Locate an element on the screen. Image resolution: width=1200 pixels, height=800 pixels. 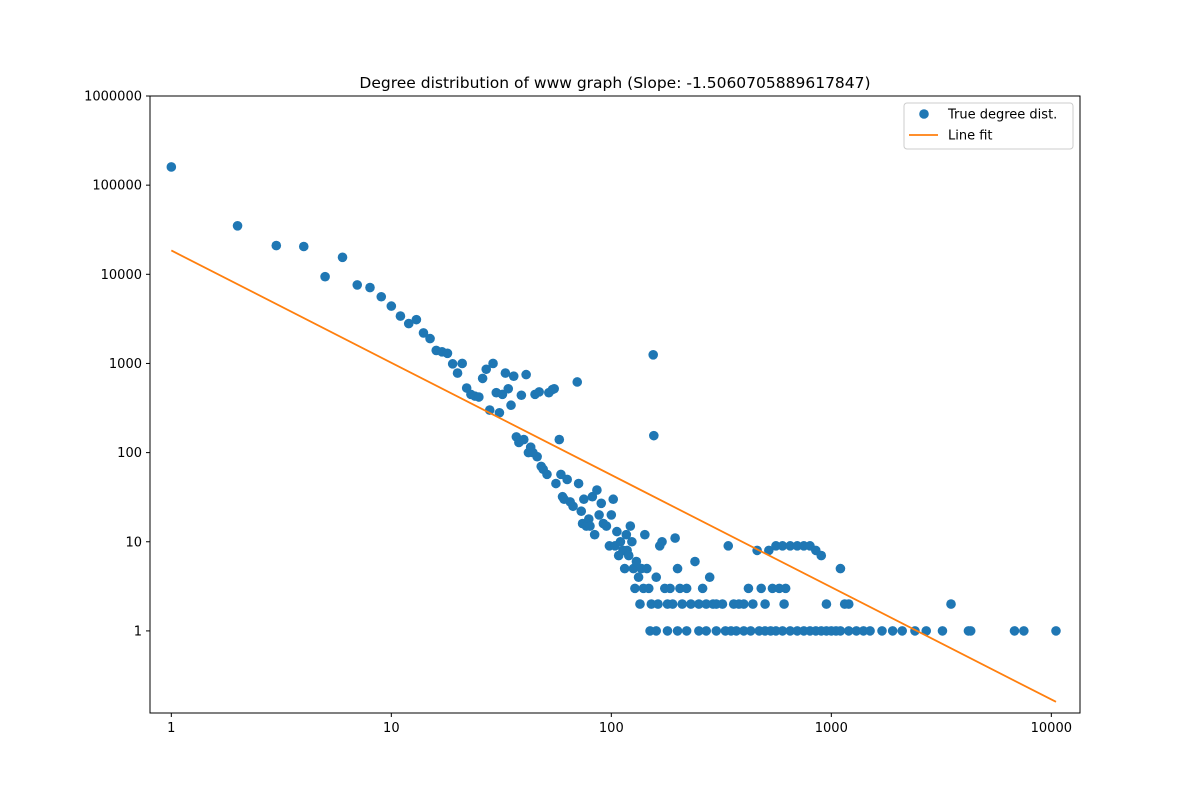
y-tick-label: 10 is located at coordinates (133, 542).